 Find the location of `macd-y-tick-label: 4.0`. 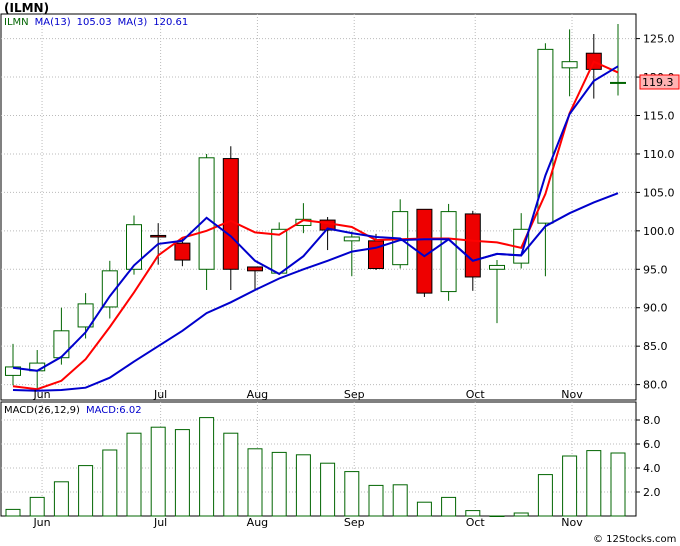

macd-y-tick-label: 4.0 is located at coordinates (652, 468).